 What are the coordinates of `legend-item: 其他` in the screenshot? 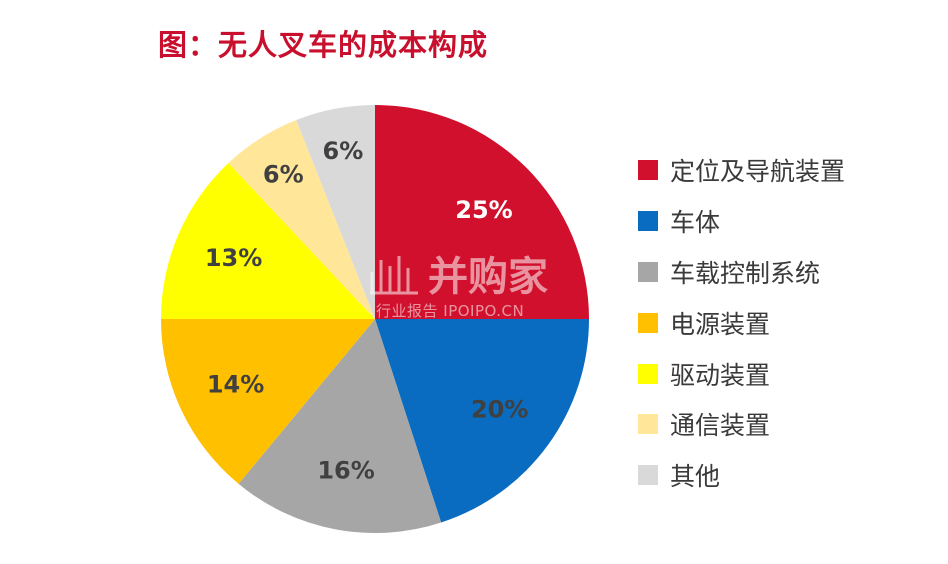 It's located at (741, 475).